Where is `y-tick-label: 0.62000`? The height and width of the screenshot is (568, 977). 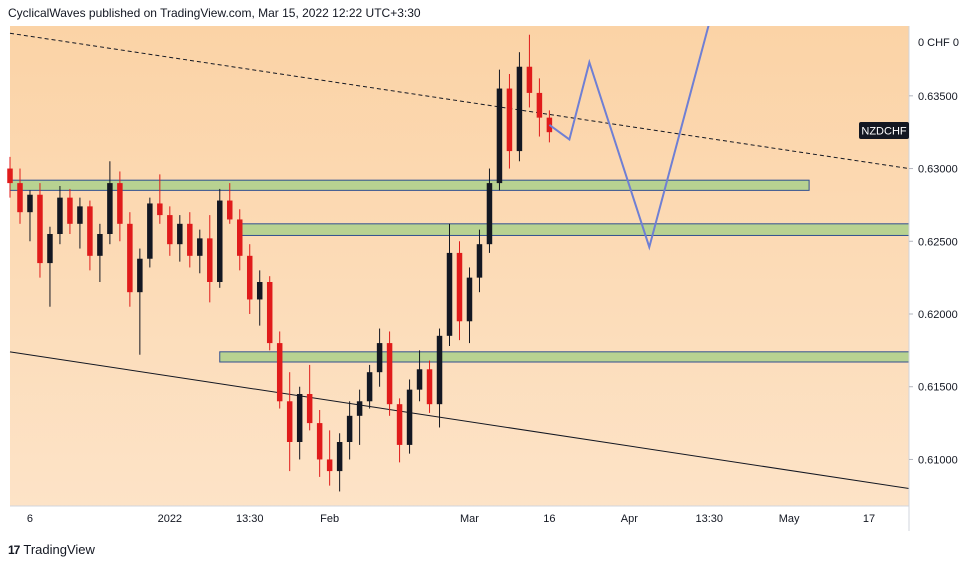 y-tick-label: 0.62000 is located at coordinates (938, 315).